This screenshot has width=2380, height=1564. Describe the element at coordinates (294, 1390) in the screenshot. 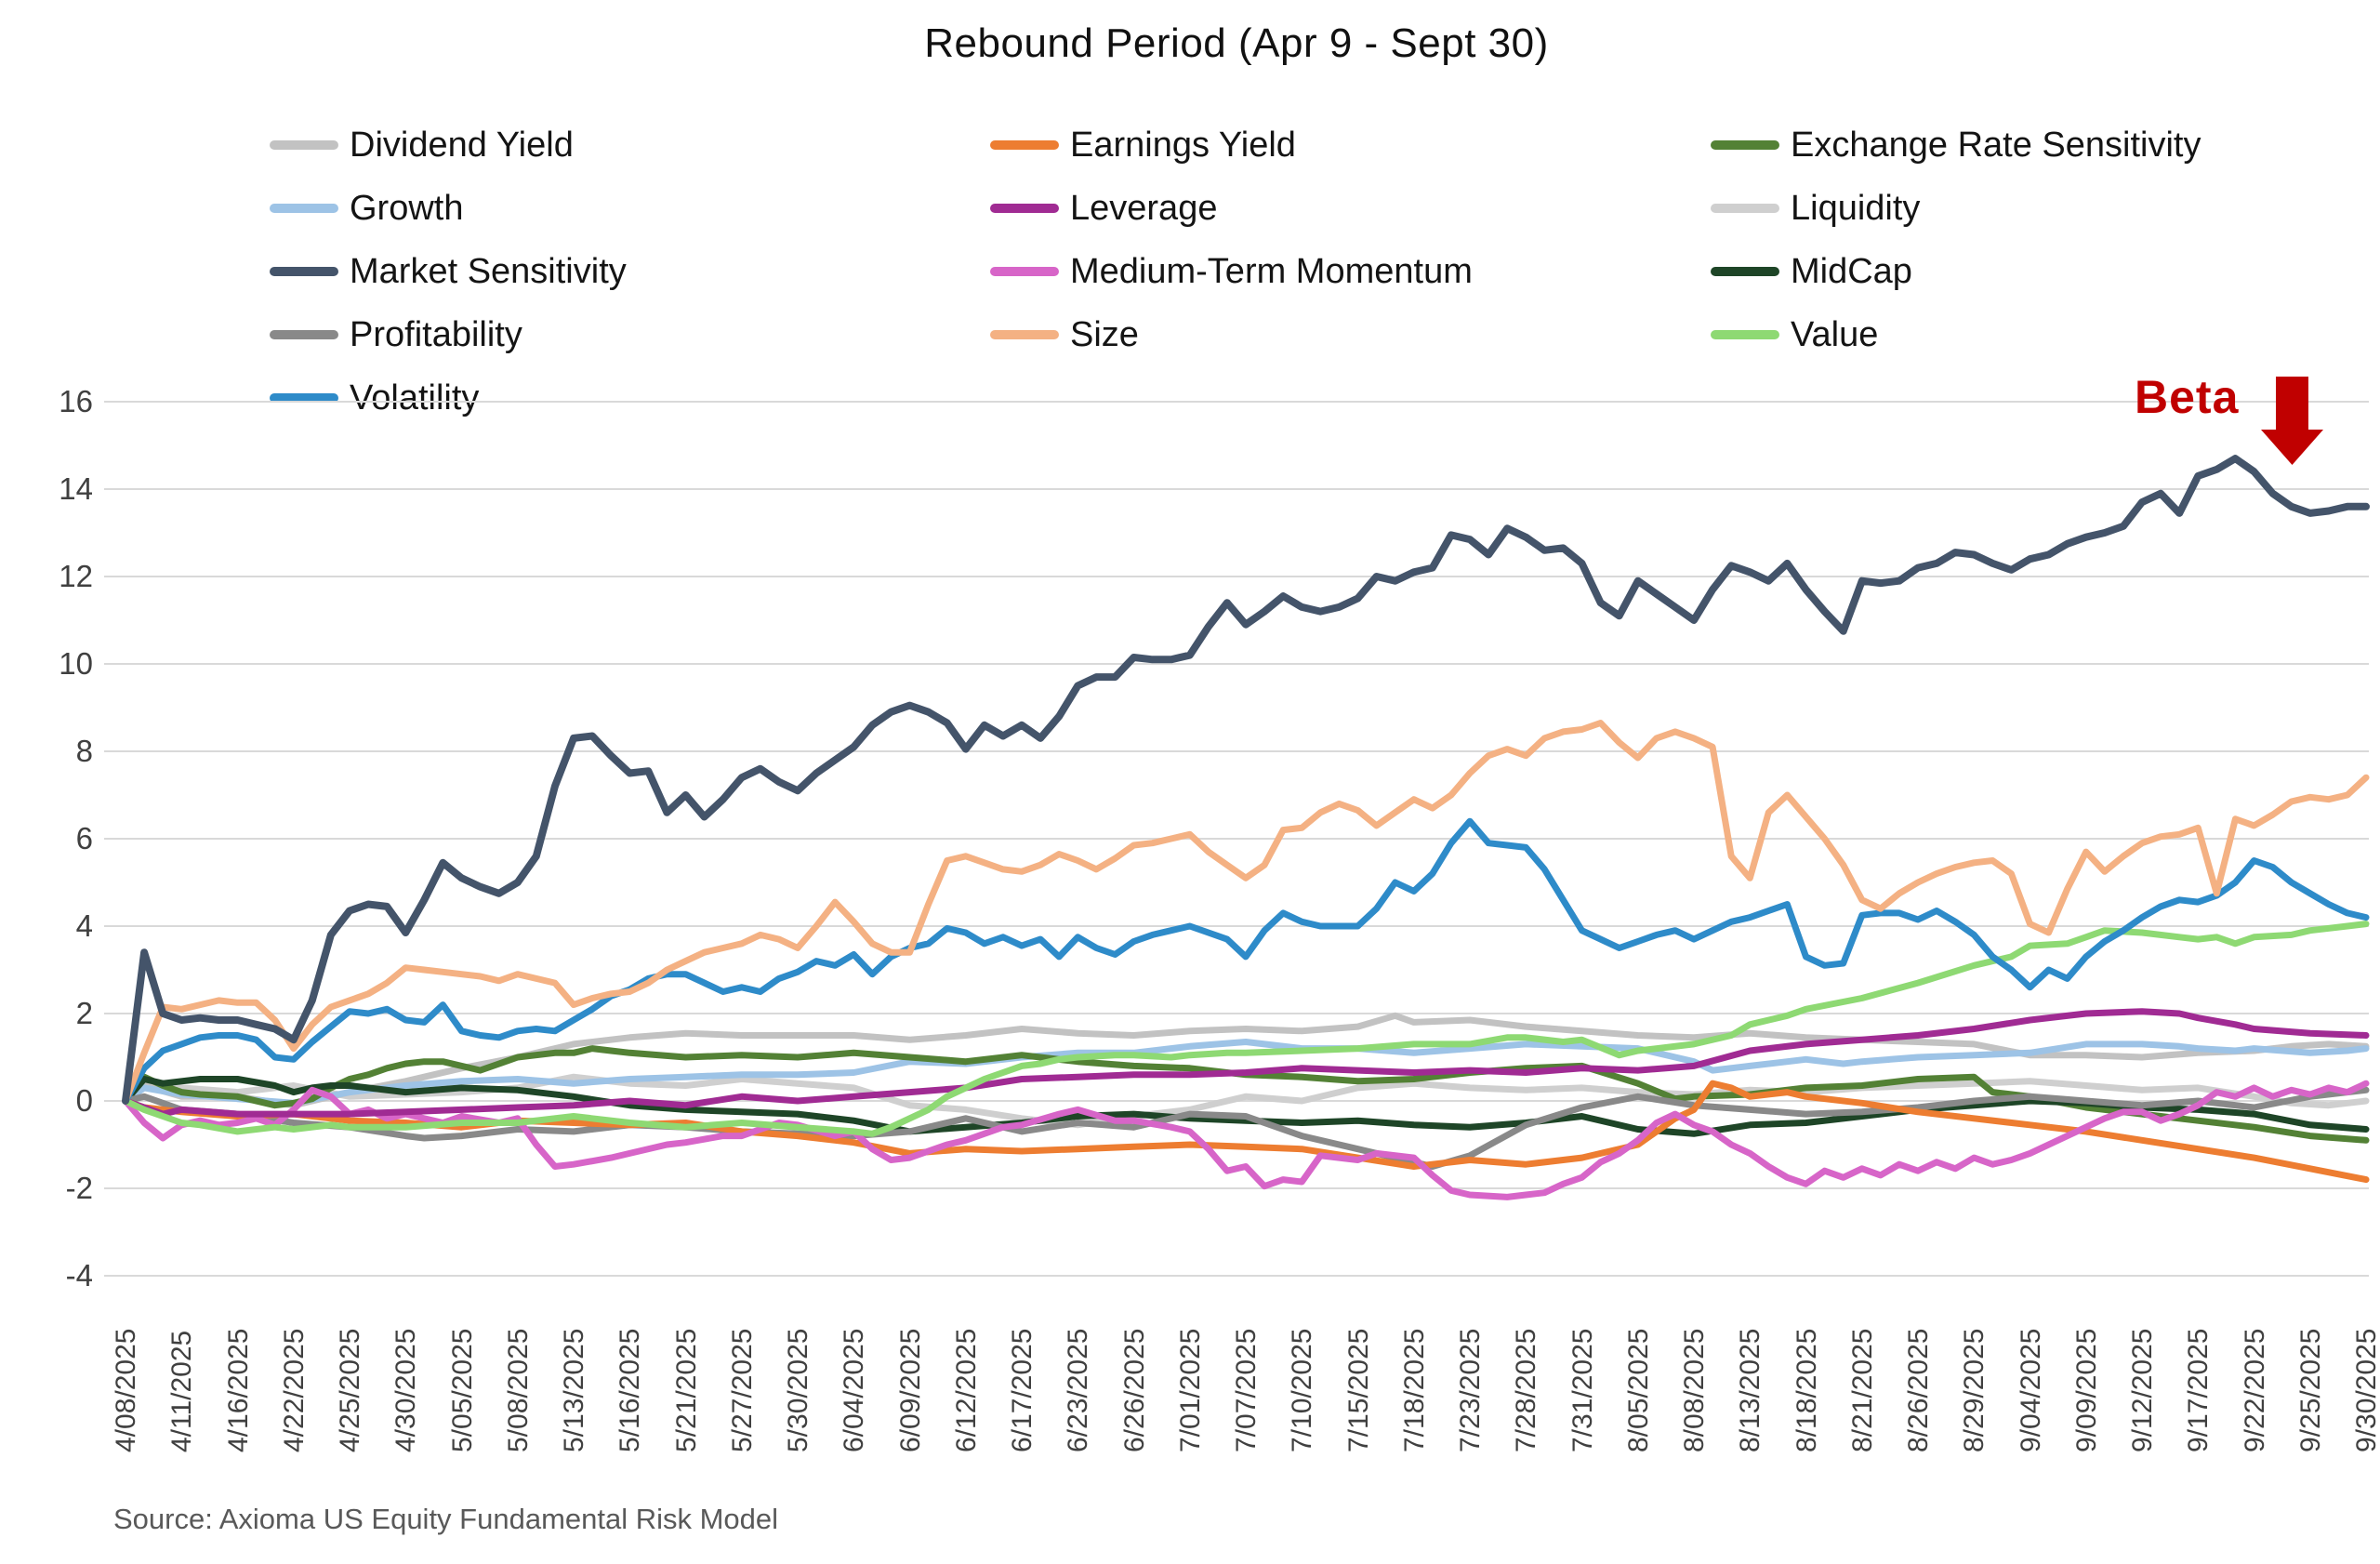

I see `x-tick-label: 4/22/2025` at that location.